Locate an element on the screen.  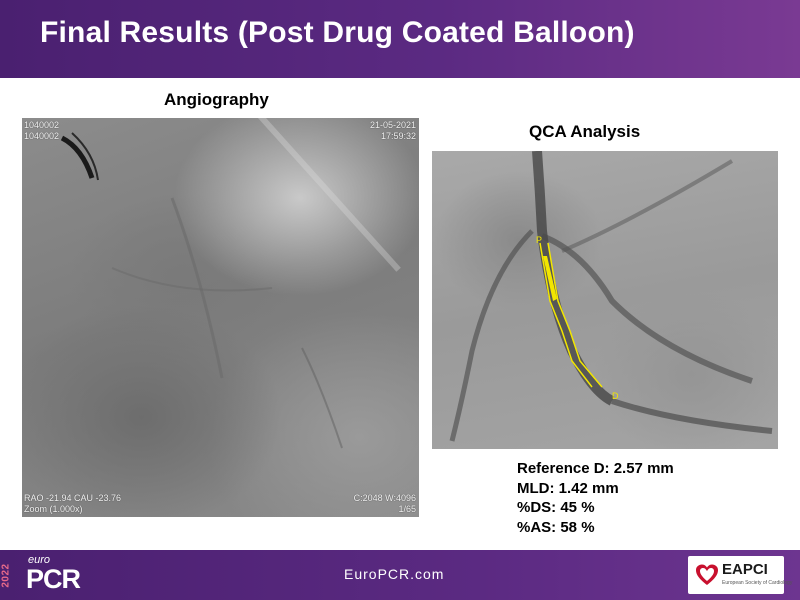
overlay-angle: RAO -21.94 CAU -23.76 is located at coordinates (73, 498).